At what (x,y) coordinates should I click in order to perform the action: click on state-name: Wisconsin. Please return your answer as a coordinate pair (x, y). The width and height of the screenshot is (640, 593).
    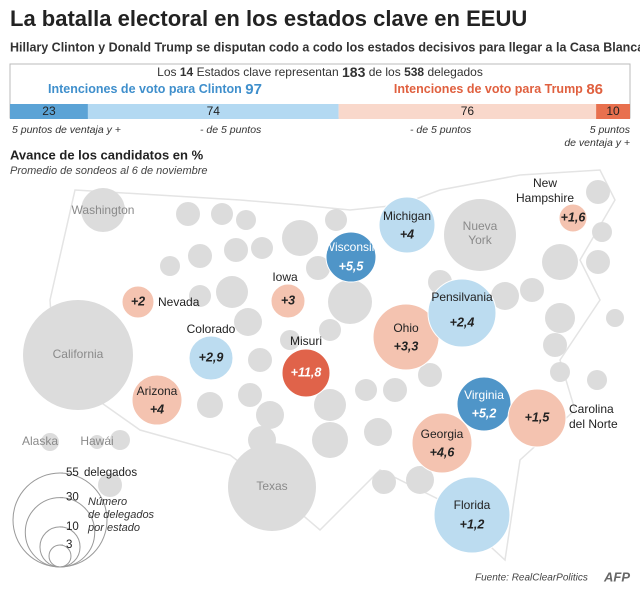
    Looking at the image, I should click on (351, 247).